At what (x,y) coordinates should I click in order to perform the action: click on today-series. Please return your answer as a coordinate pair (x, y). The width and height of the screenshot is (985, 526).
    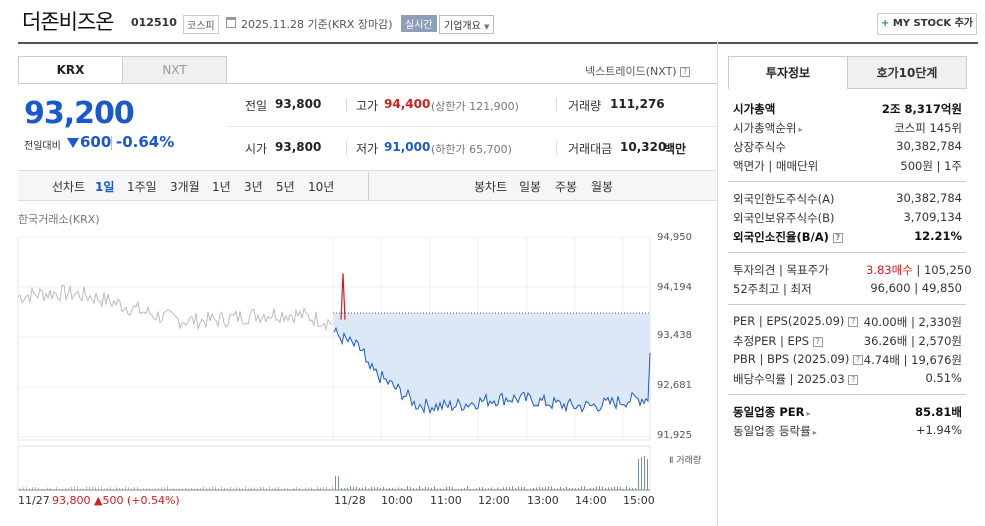
    Looking at the image, I should click on (492, 370).